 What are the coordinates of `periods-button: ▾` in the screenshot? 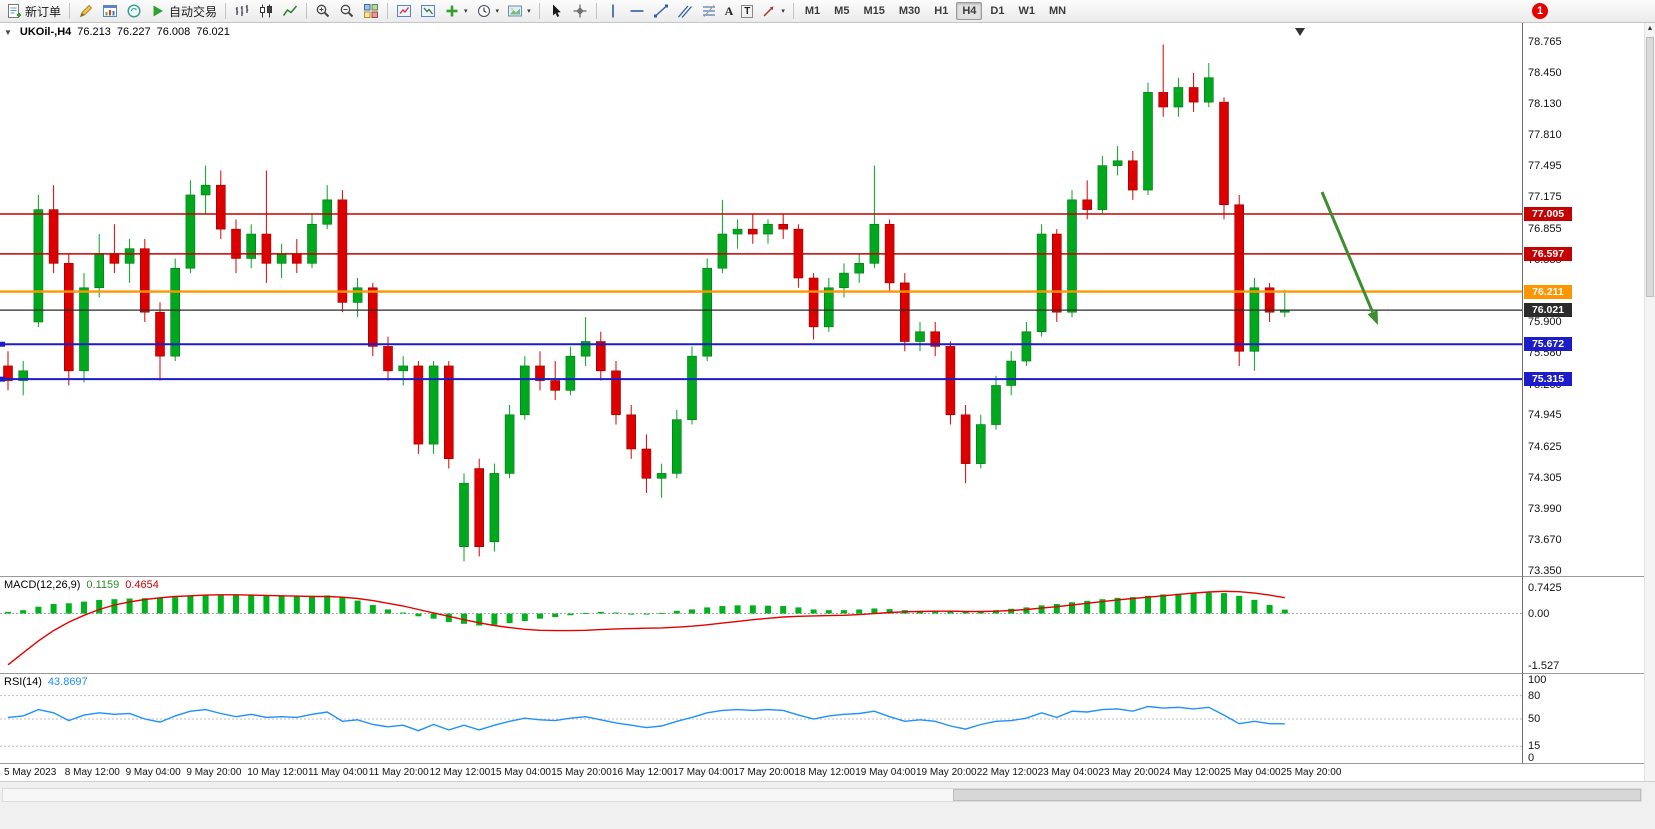 It's located at (488, 11).